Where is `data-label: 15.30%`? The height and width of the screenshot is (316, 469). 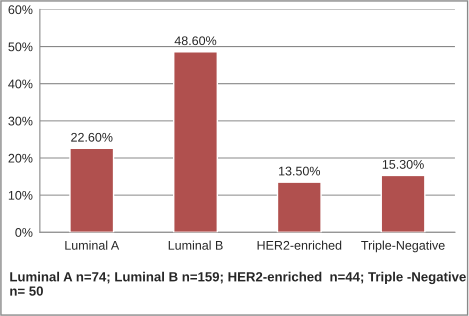
data-label: 15.30% is located at coordinates (403, 164).